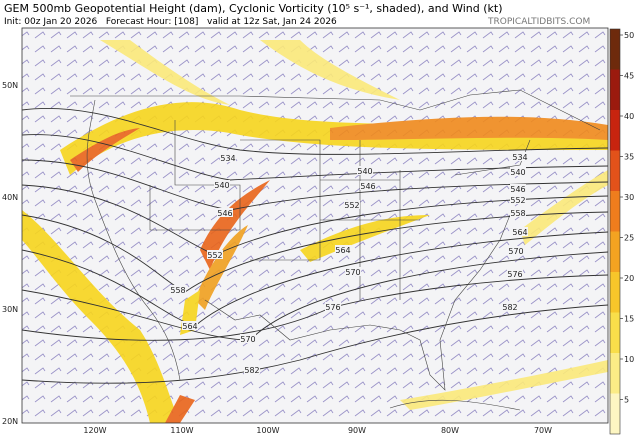 The image size is (640, 439). I want to click on lat-label: 30N, so click(10, 309).